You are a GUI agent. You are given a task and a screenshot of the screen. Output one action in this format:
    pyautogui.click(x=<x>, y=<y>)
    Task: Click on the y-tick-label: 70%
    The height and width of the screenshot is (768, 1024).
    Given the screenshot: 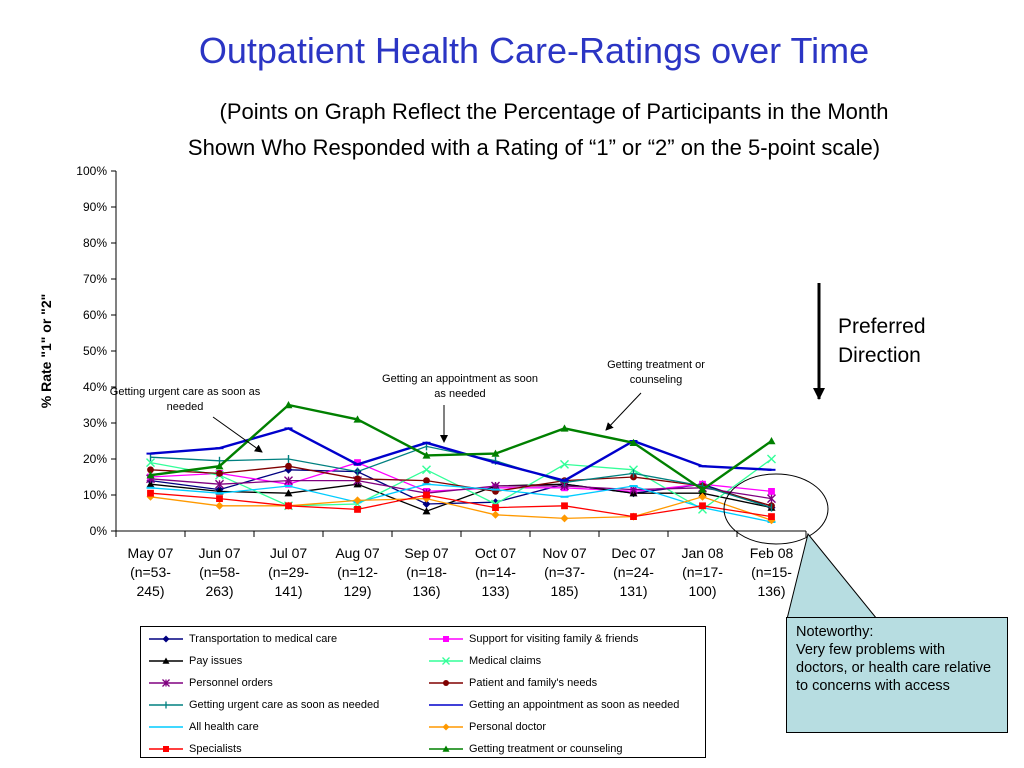 What is the action you would take?
    pyautogui.click(x=95, y=279)
    